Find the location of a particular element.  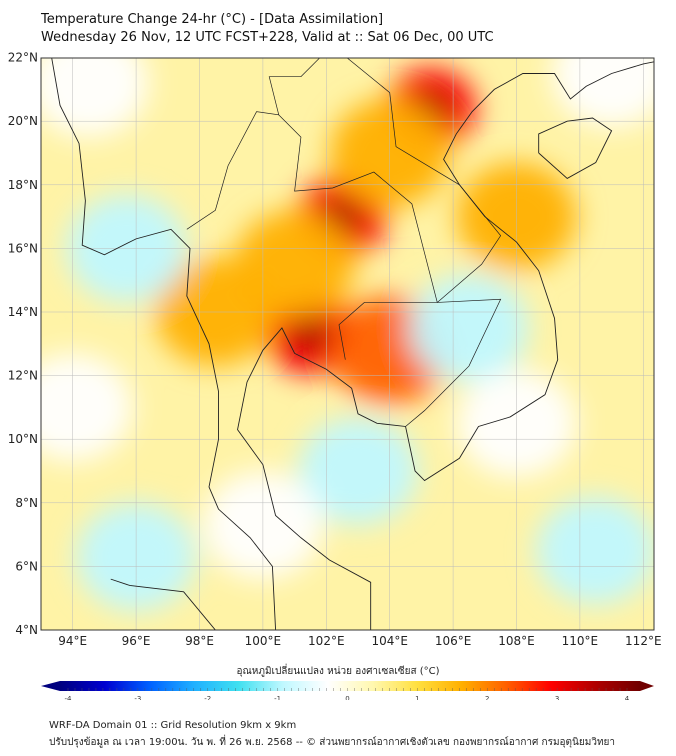

colorbar-tick-label: -2 is located at coordinates (207, 697).